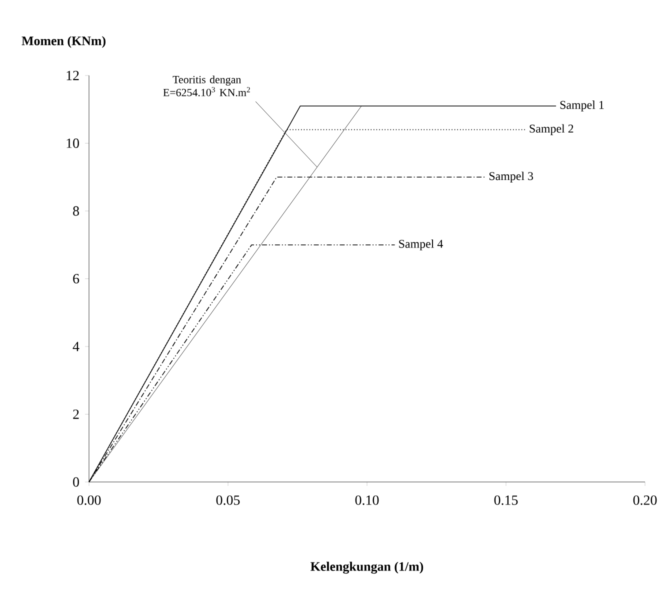 Image resolution: width=662 pixels, height=598 pixels. I want to click on y-tick-label: 12, so click(72, 75).